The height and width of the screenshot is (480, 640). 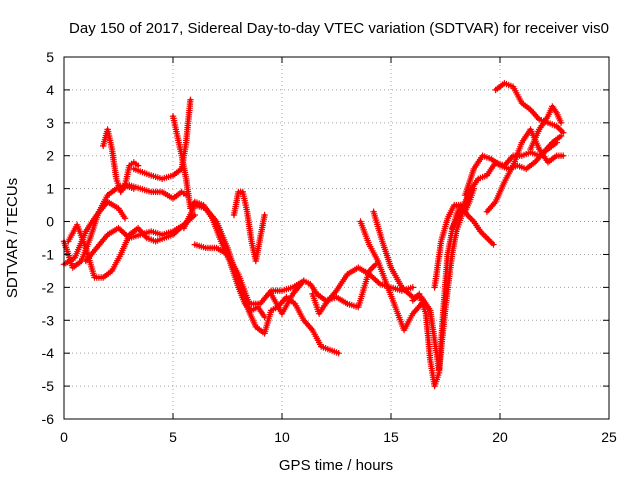 I want to click on series-arc14, so click(x=391, y=276).